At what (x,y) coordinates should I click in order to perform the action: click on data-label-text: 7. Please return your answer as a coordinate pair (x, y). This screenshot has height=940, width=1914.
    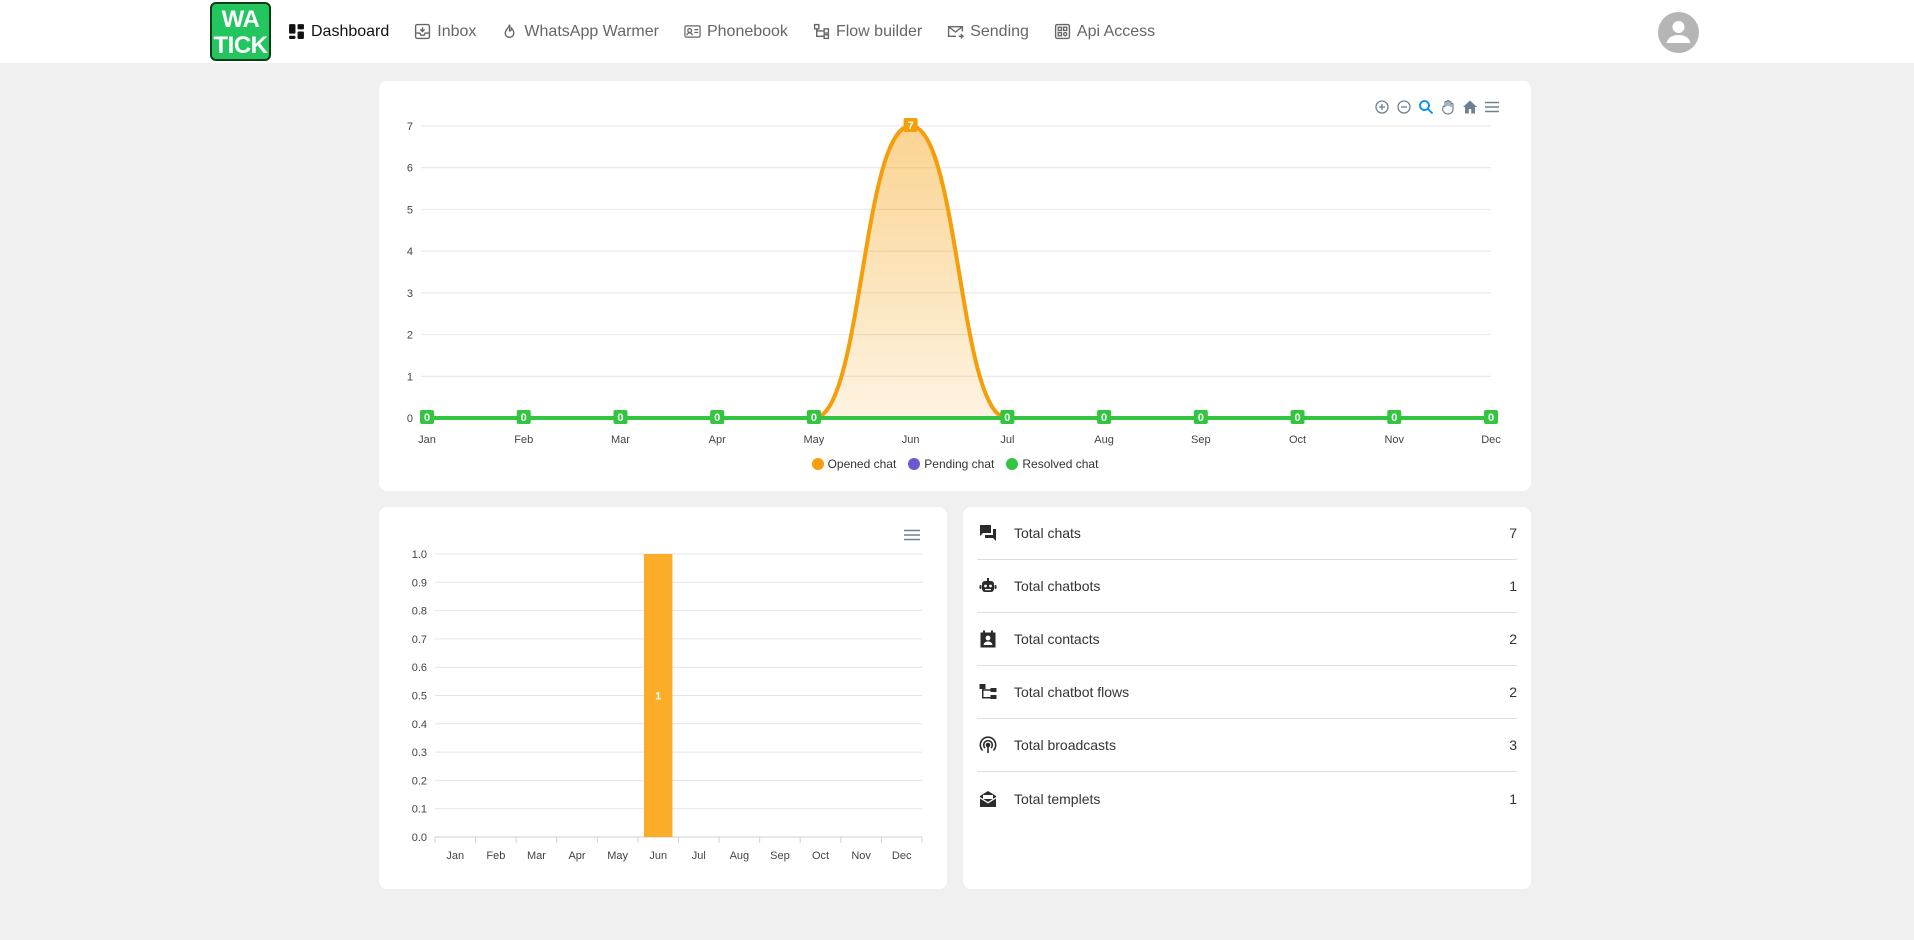
    Looking at the image, I should click on (911, 126).